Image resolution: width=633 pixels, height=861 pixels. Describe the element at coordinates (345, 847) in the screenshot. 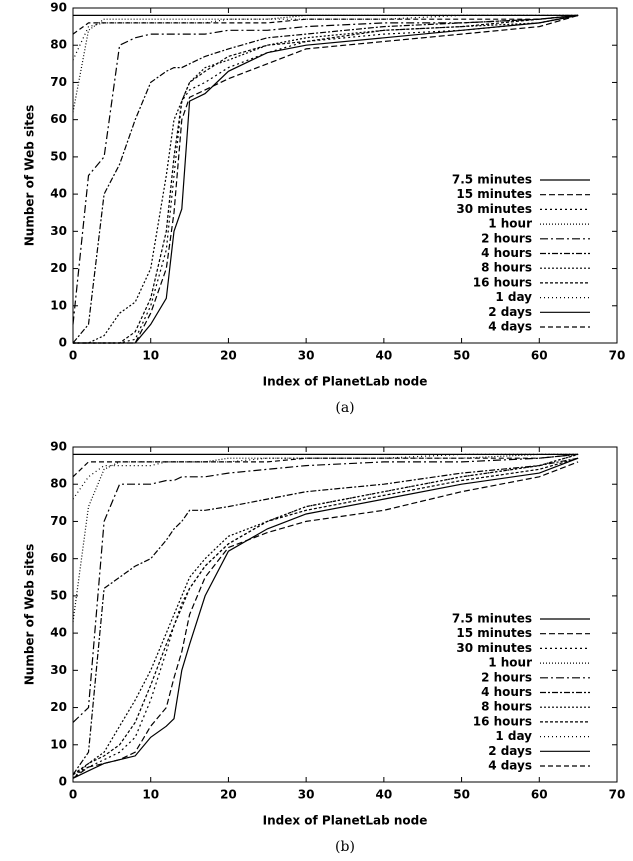

I see `caption: (b)` at that location.